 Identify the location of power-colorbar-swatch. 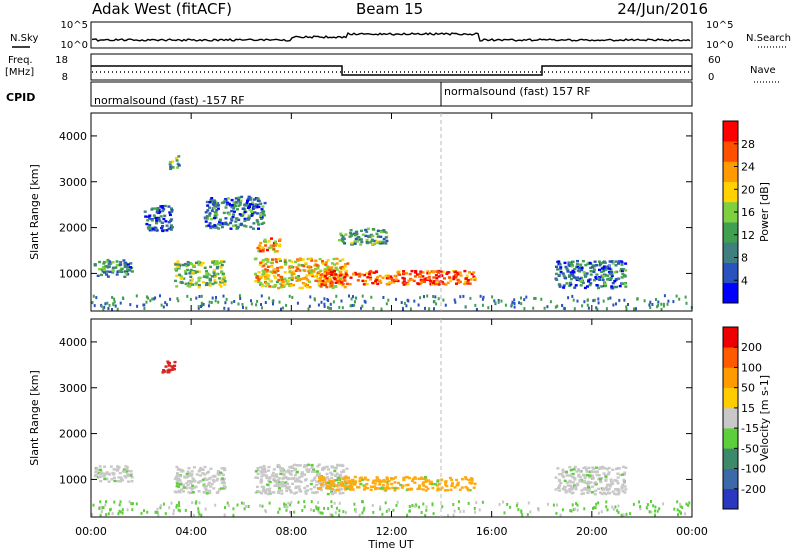
(730, 293).